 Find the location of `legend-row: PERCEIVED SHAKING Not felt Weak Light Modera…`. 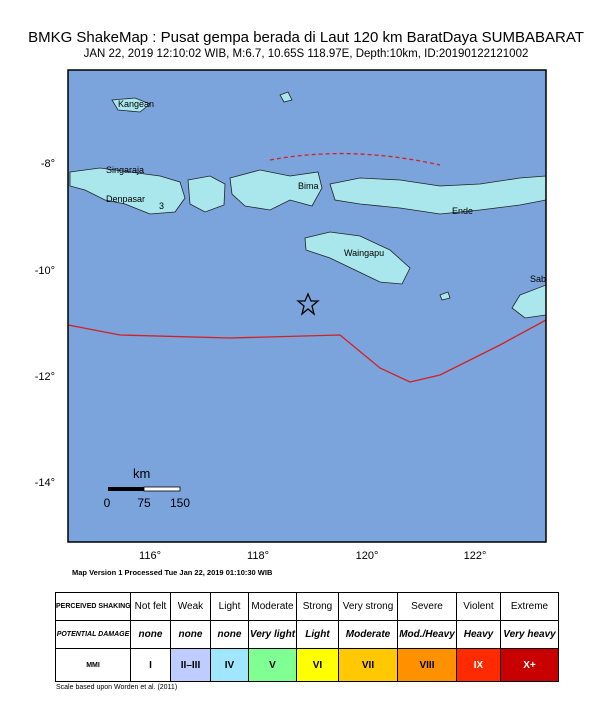

legend-row: PERCEIVED SHAKING Not felt Weak Light Modera… is located at coordinates (307, 606).